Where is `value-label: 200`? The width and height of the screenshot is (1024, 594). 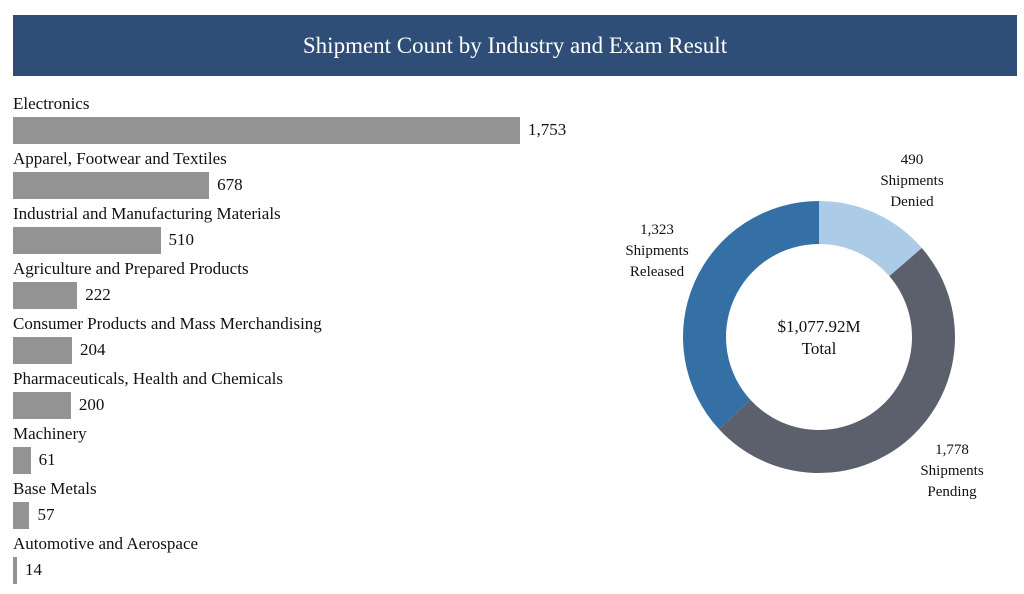 value-label: 200 is located at coordinates (91, 404).